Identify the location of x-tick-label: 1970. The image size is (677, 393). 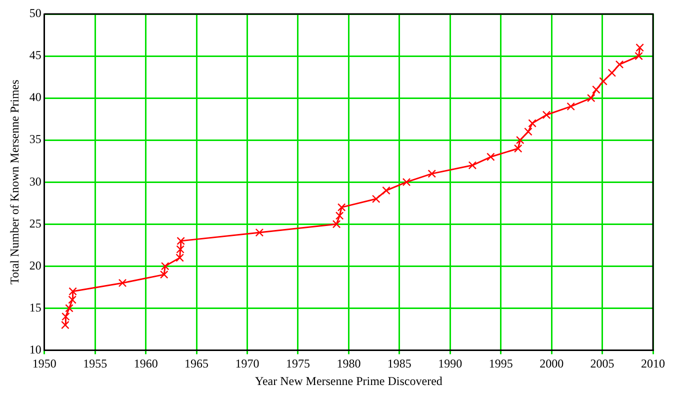
(247, 363).